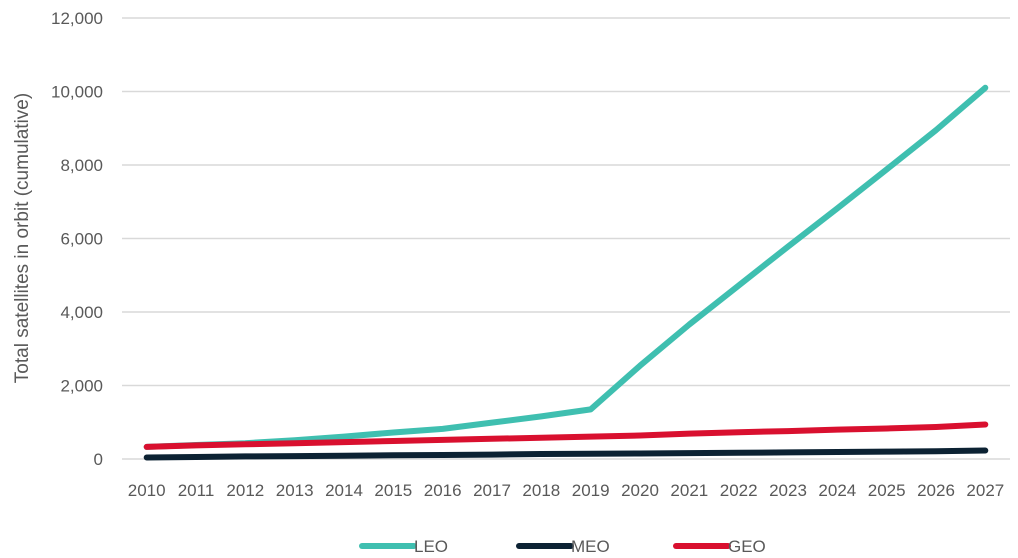  I want to click on x-tick-label: 2017, so click(492, 490).